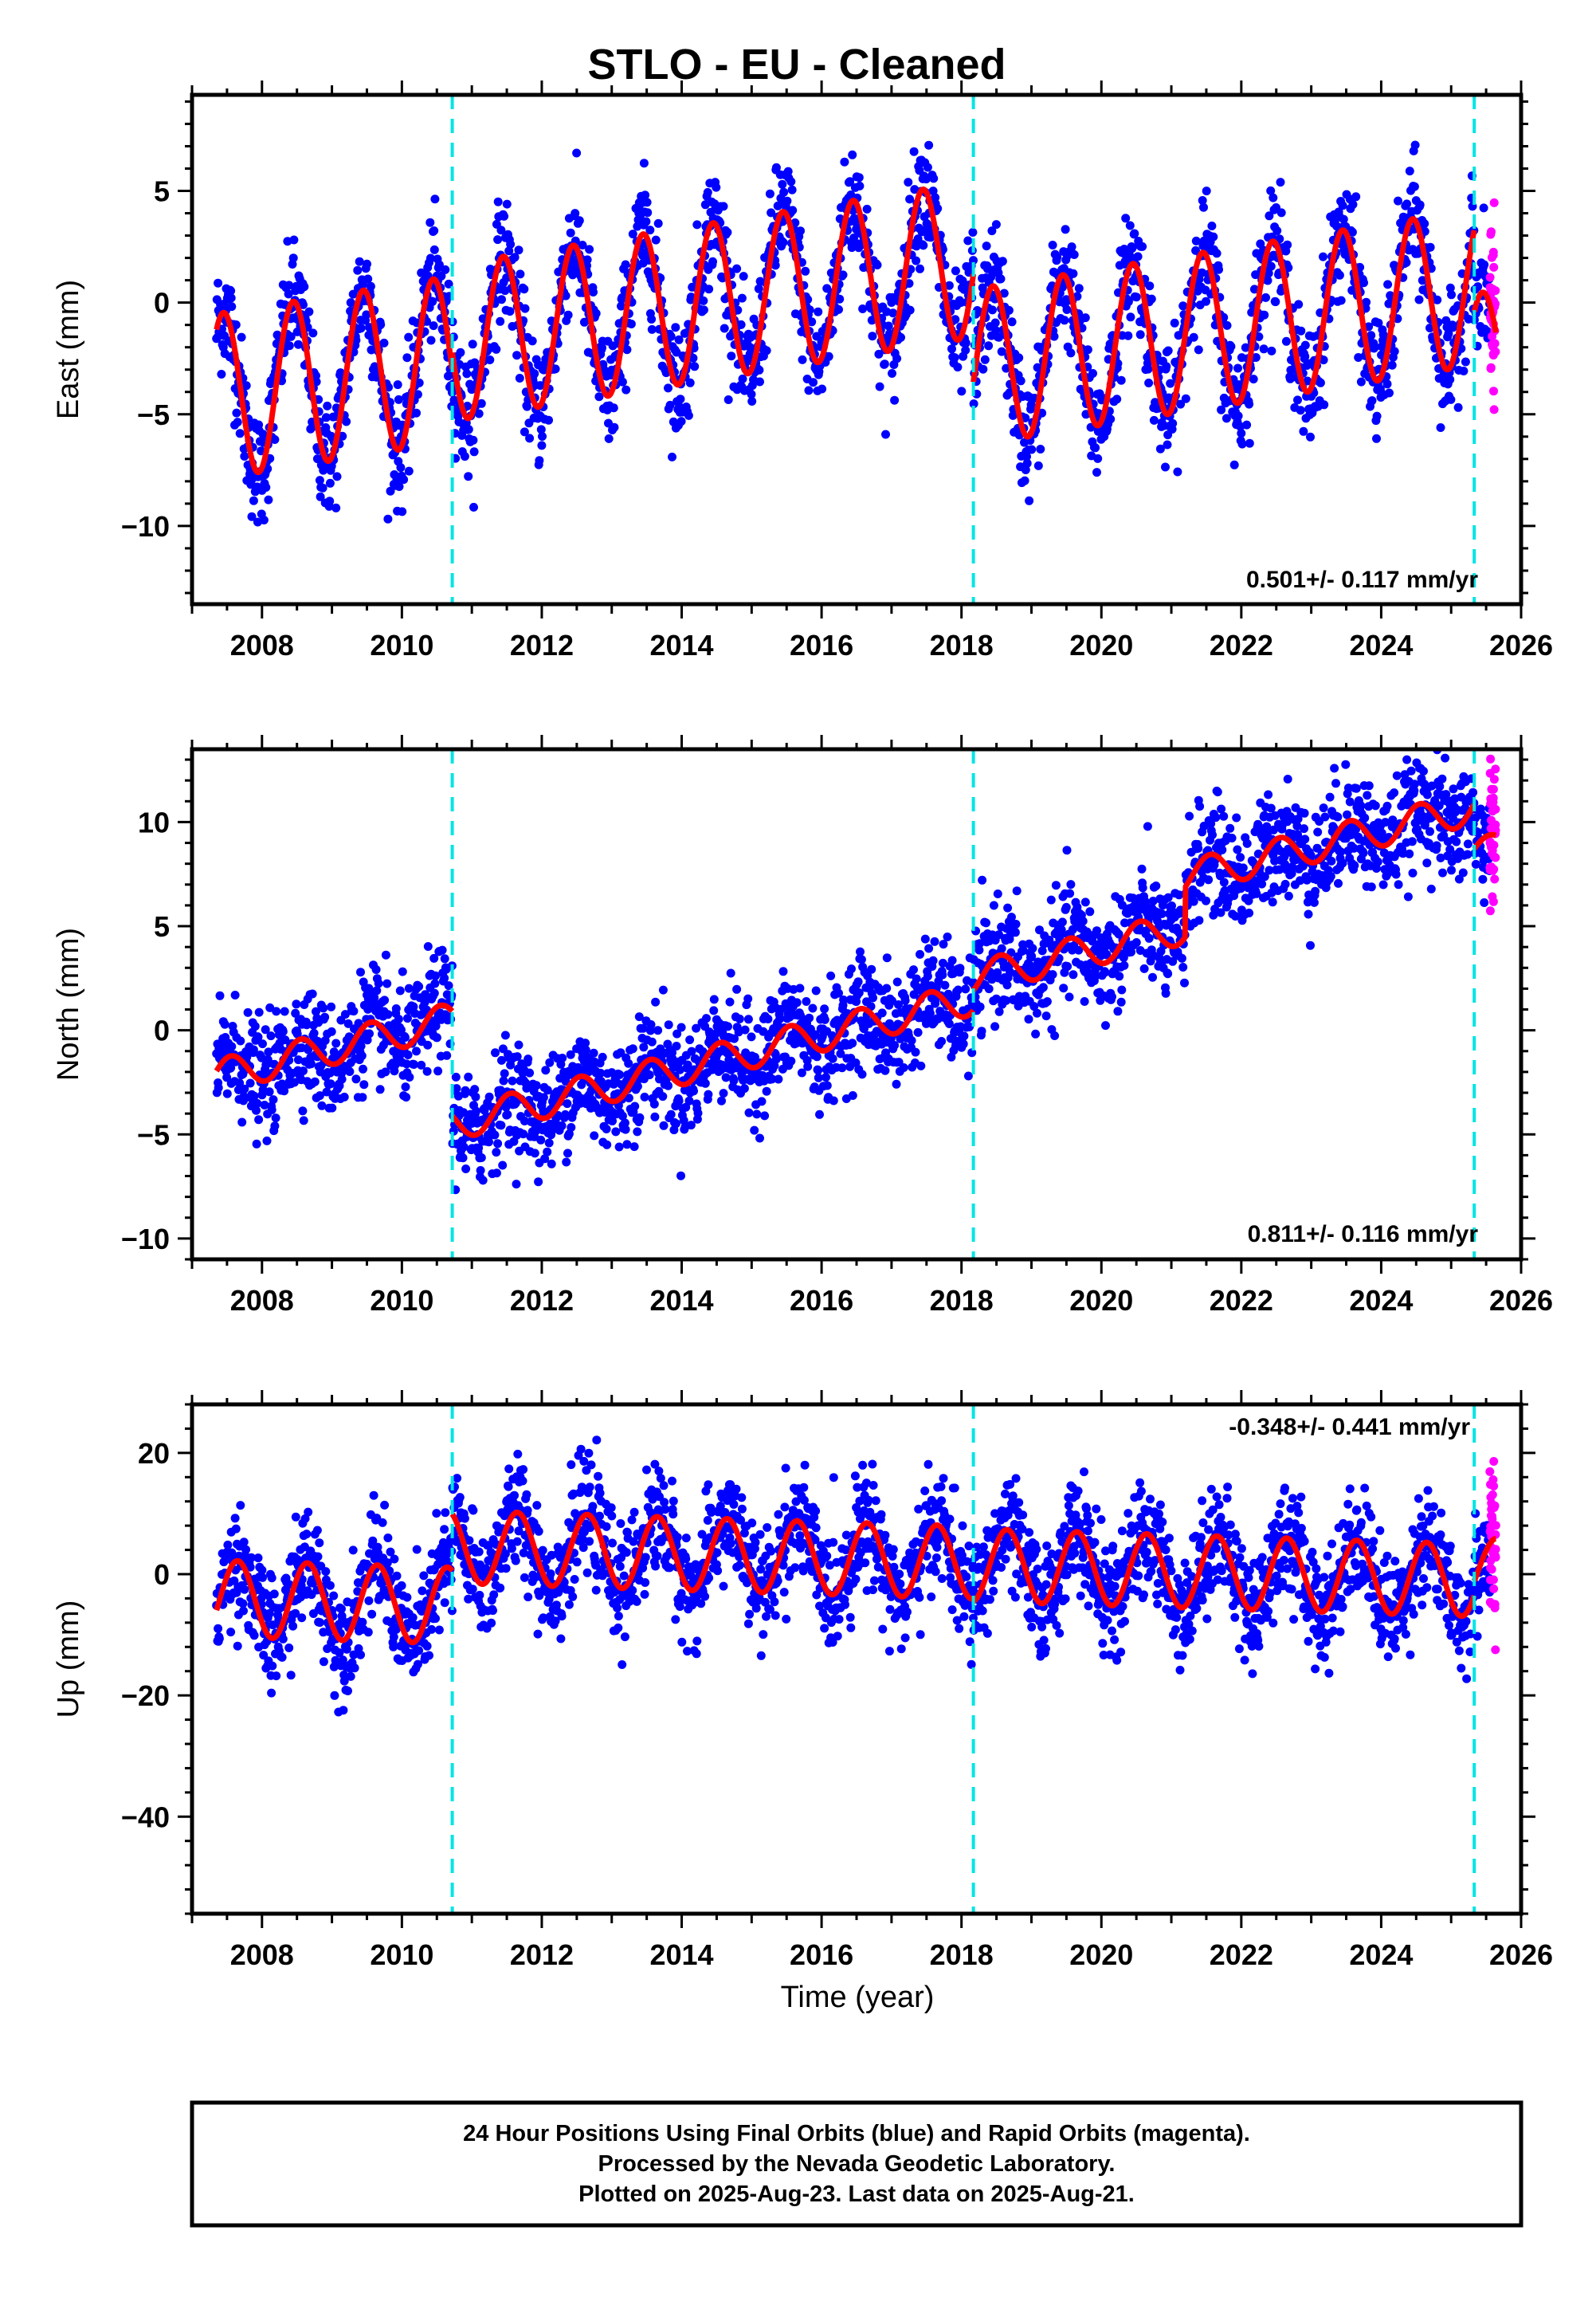  What do you see at coordinates (822, 645) in the screenshot?
I see `east-x-tick-label: 2016` at bounding box center [822, 645].